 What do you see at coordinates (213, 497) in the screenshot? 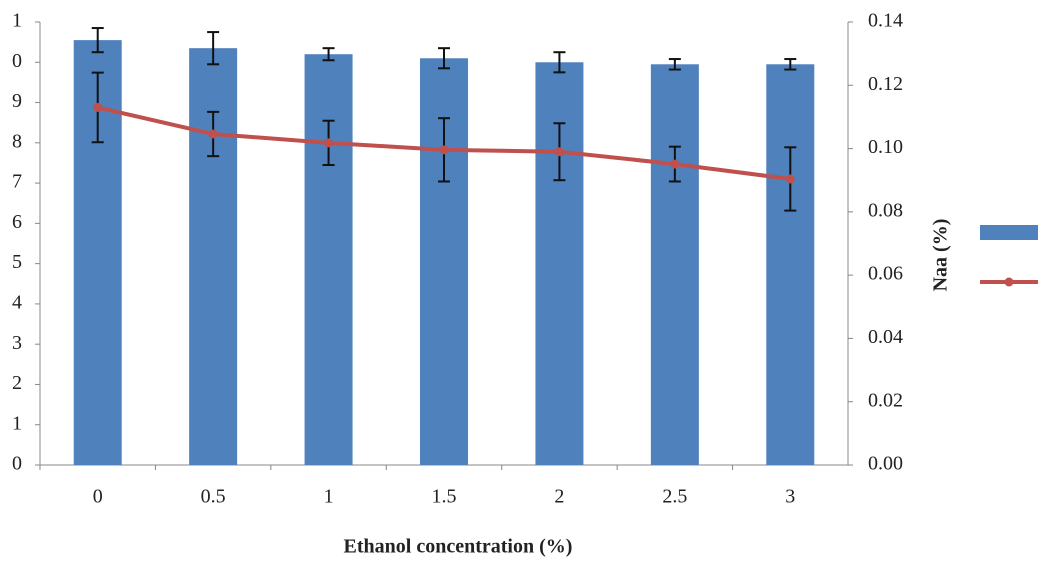
I see `x-tick-label: 0.5` at bounding box center [213, 497].